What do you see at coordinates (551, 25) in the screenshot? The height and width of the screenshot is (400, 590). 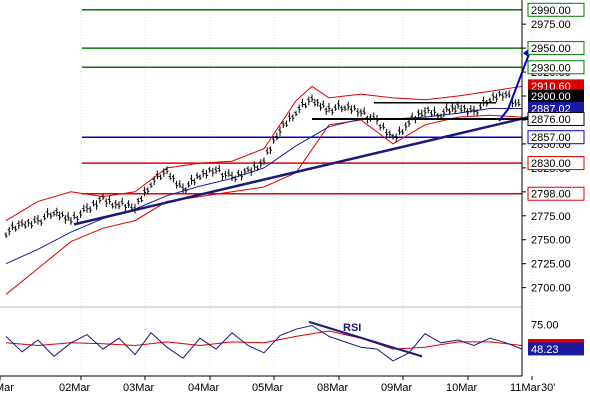 I see `price-tick-label: 2975.00` at bounding box center [551, 25].